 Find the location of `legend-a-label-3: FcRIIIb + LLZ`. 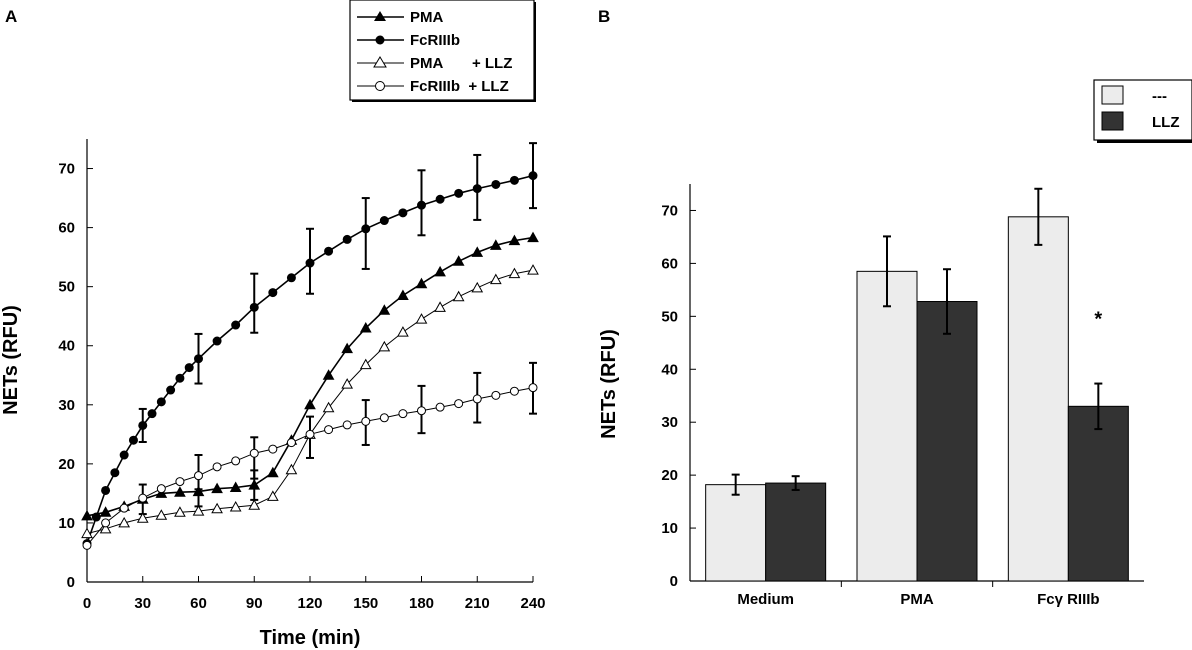

legend-a-label-3: FcRIIIb + LLZ is located at coordinates (459, 86).